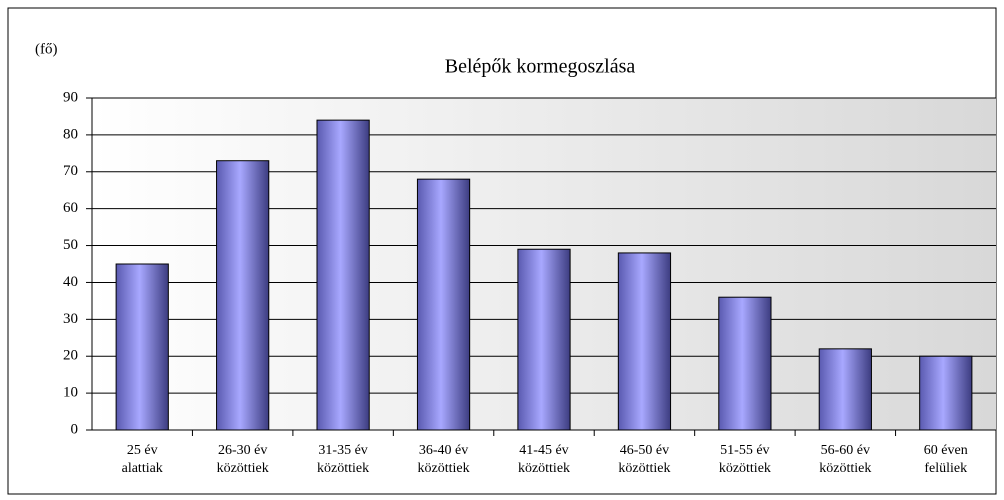 This screenshot has height=500, width=1004. Describe the element at coordinates (70, 319) in the screenshot. I see `y-tick-label: 30` at that location.